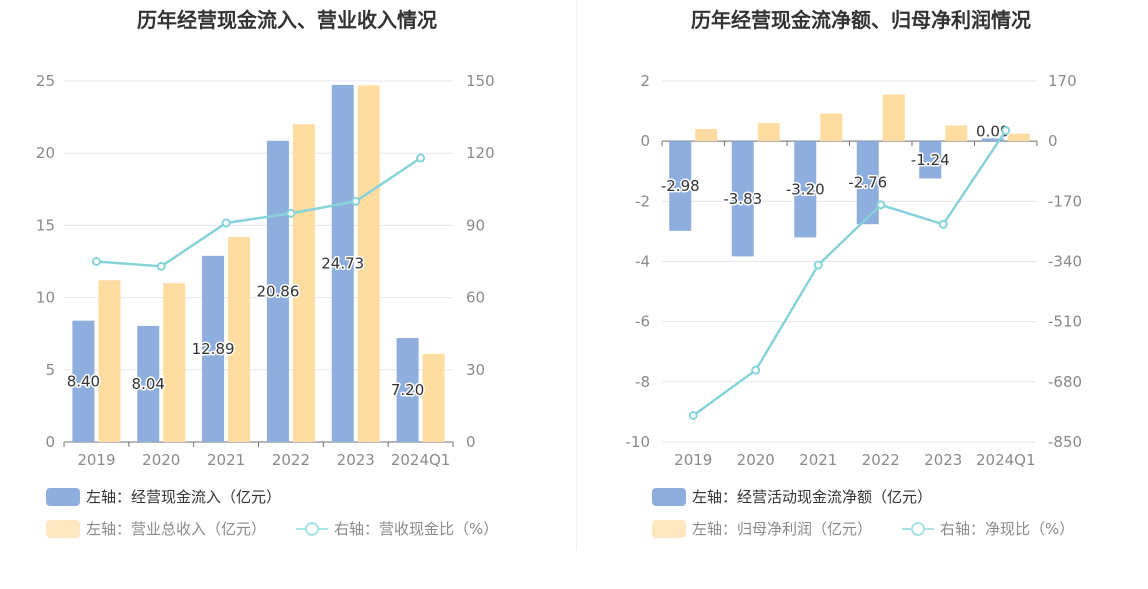 The image size is (1148, 589). What do you see at coordinates (642, 382) in the screenshot?
I see `left-axis-tick-label: -8` at bounding box center [642, 382].